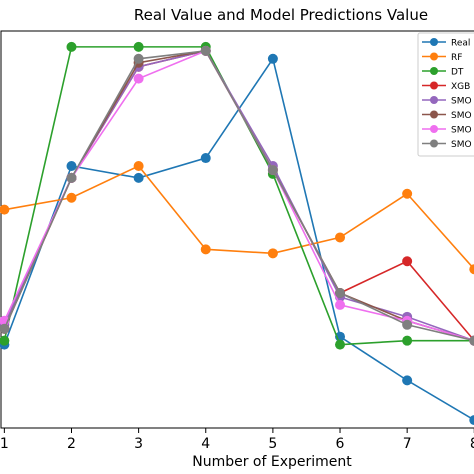  I want to click on legend: Real RF DT XGB SMO SMO SMO SMO, so click(445, 94).